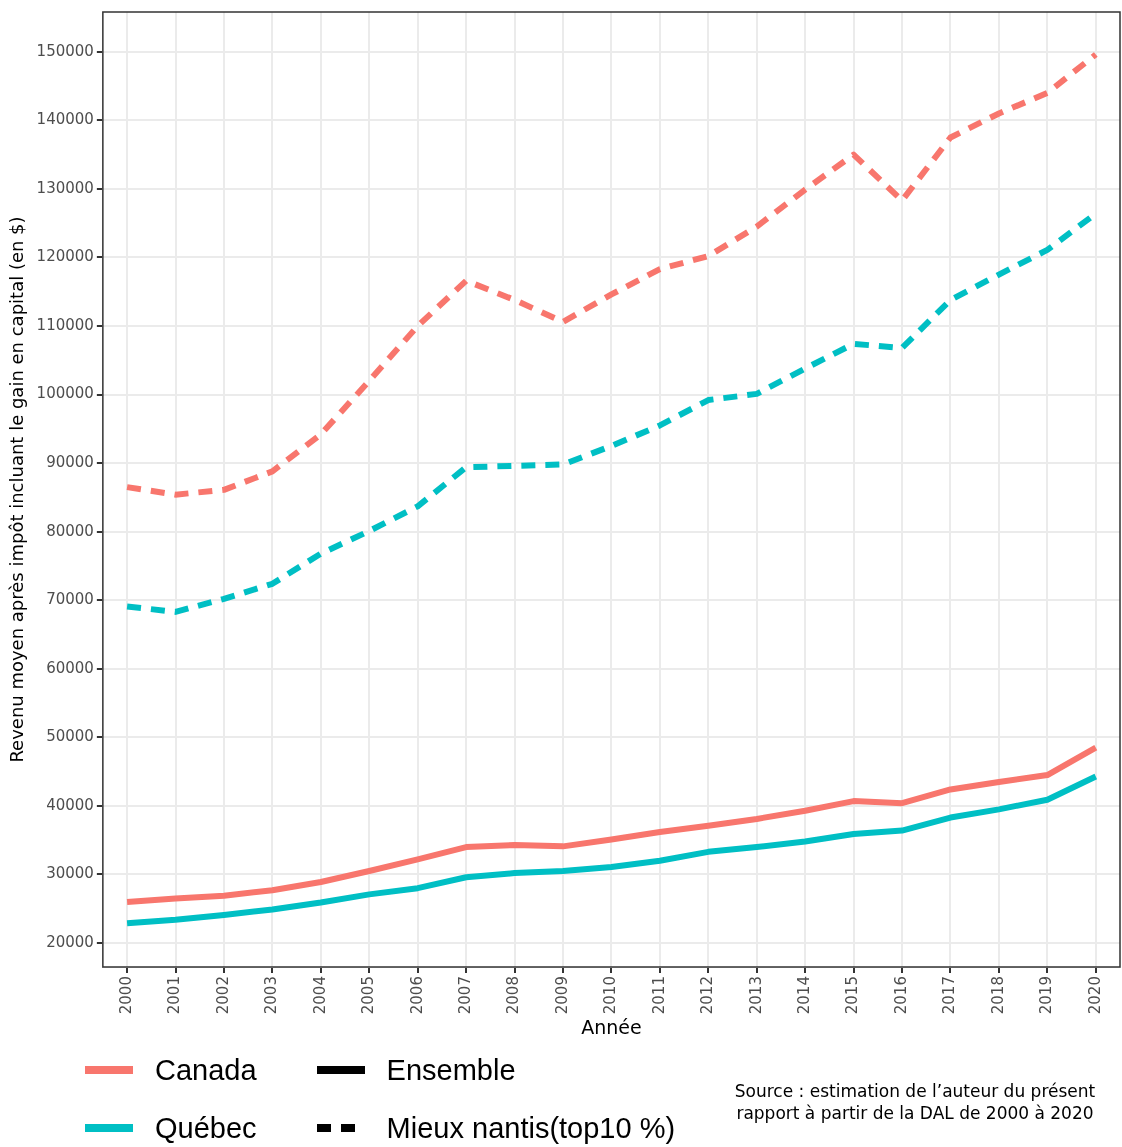 Image resolution: width=1122 pixels, height=1147 pixels. I want to click on x-tick-label: 2000, so click(125, 995).